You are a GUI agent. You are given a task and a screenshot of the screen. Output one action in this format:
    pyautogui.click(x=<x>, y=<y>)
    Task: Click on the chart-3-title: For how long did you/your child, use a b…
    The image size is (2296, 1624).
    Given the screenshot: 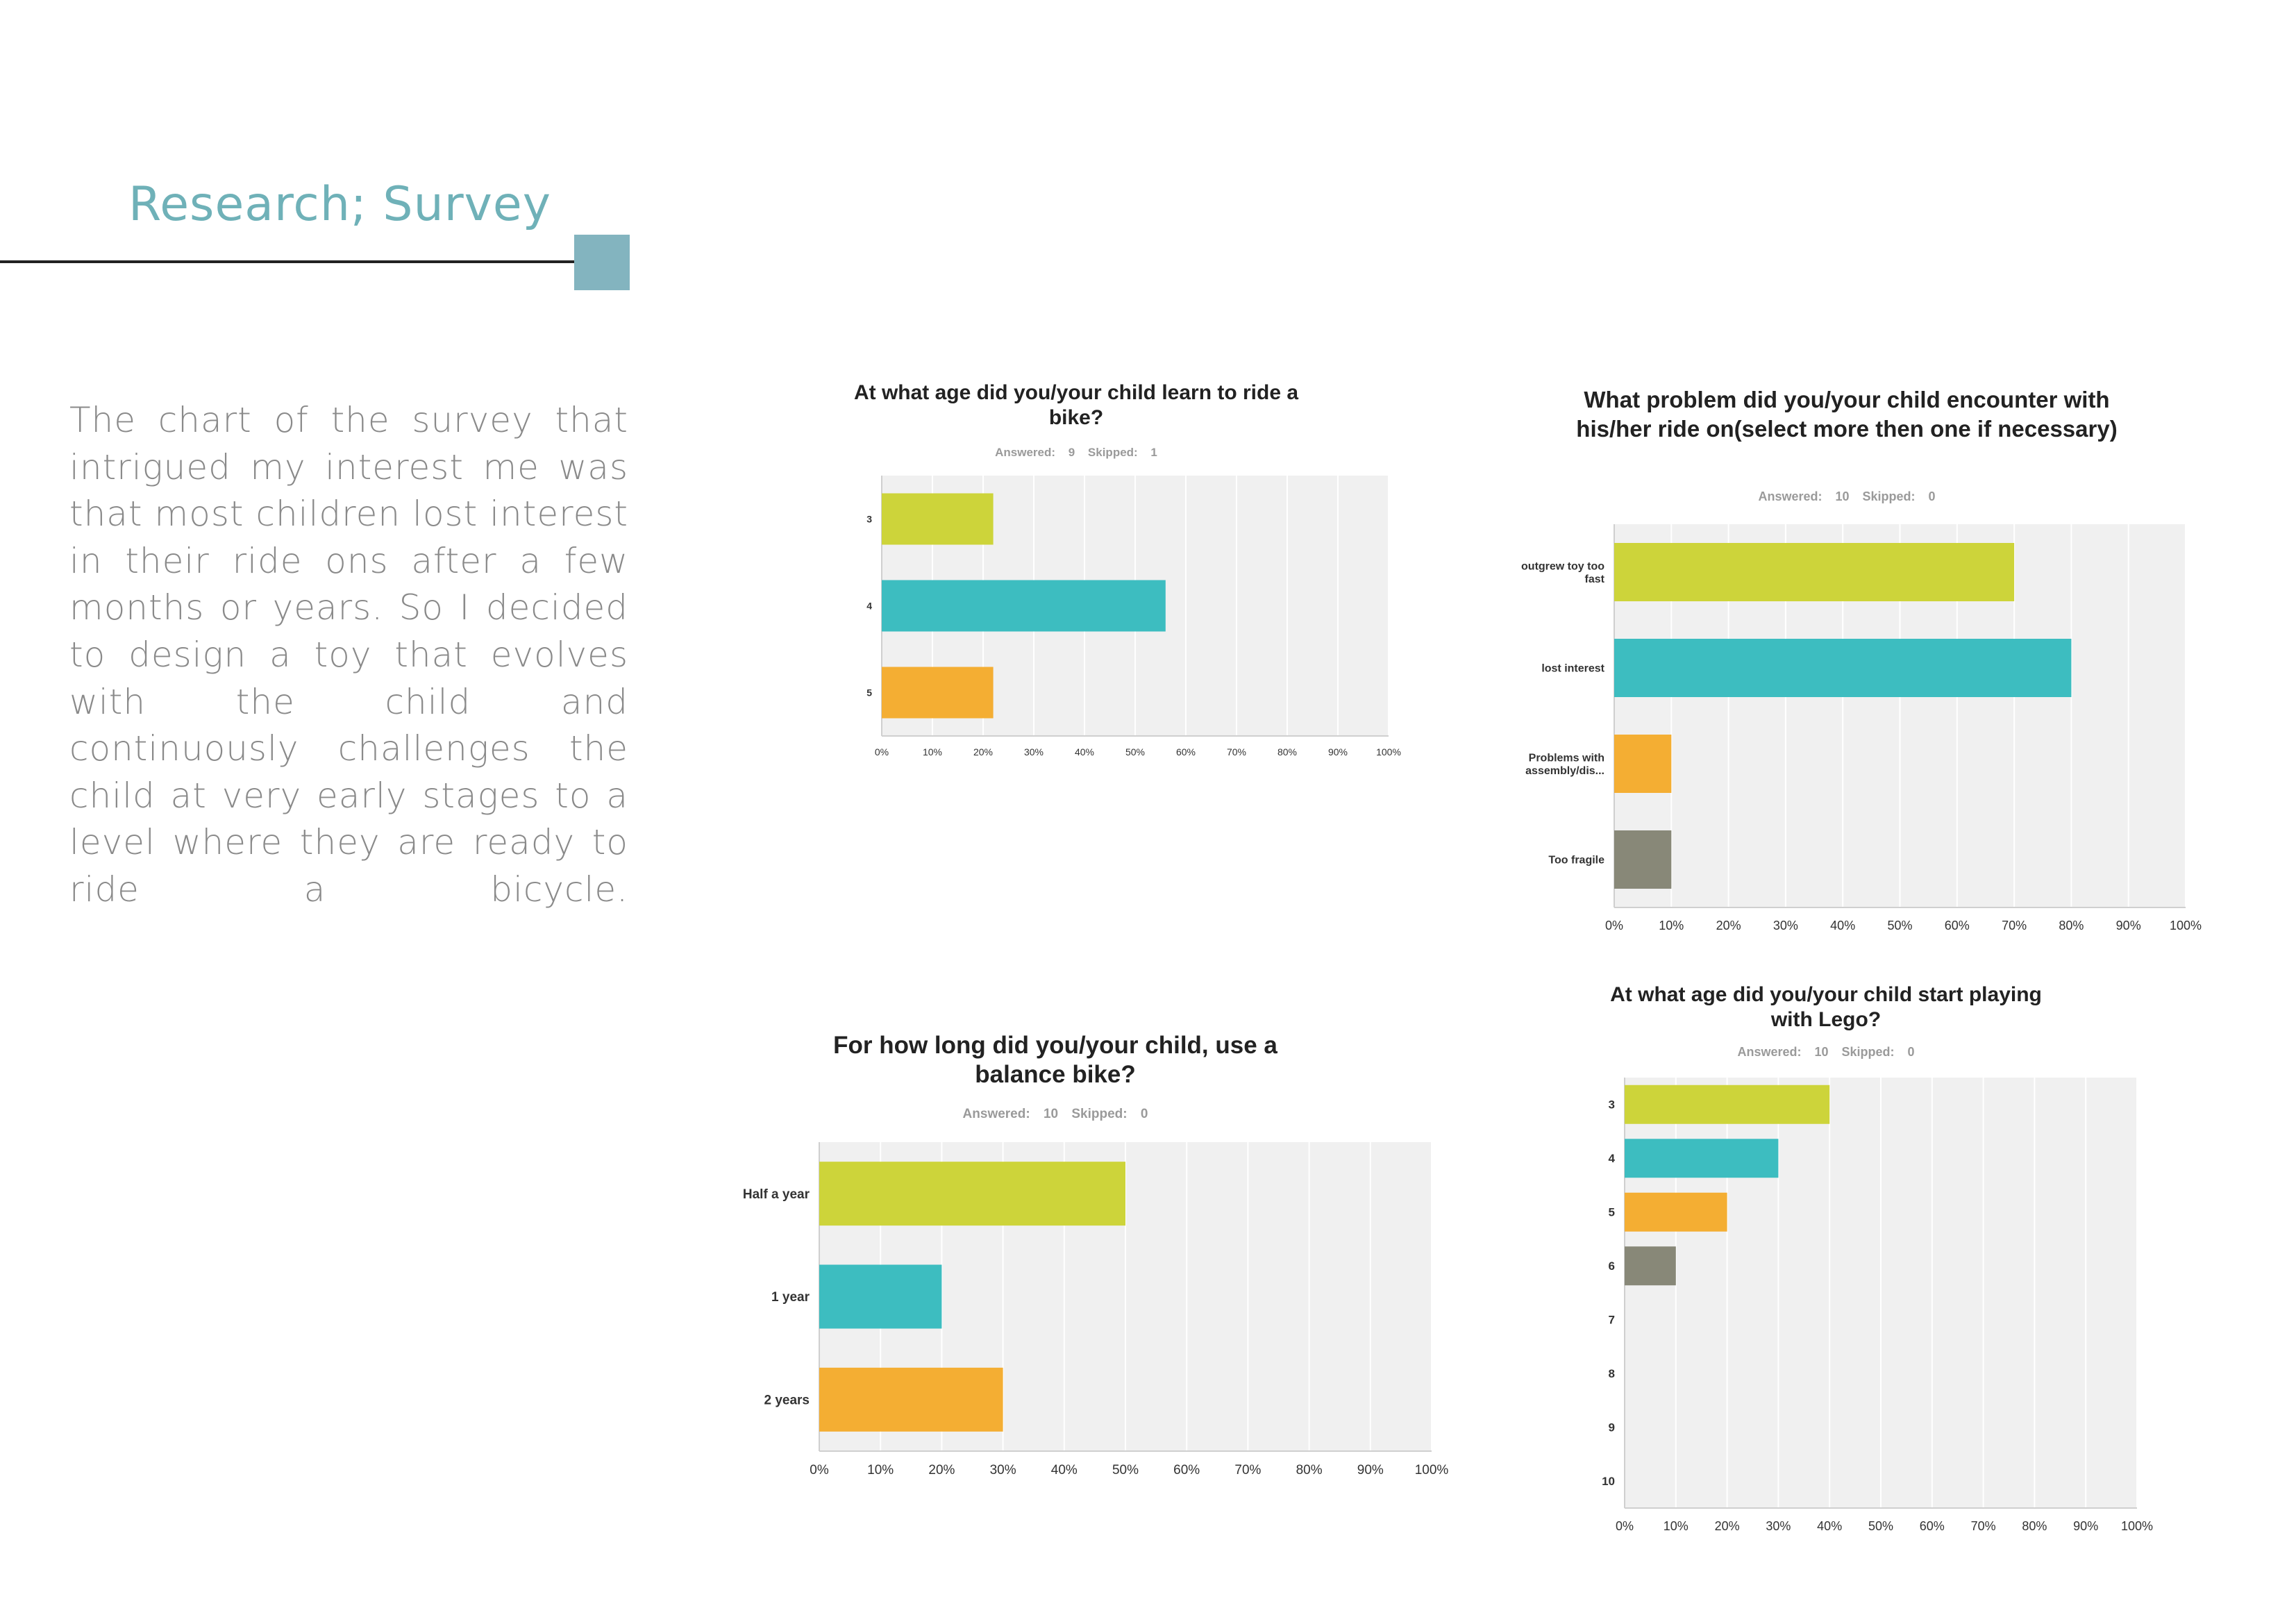 What is the action you would take?
    pyautogui.click(x=1055, y=1060)
    